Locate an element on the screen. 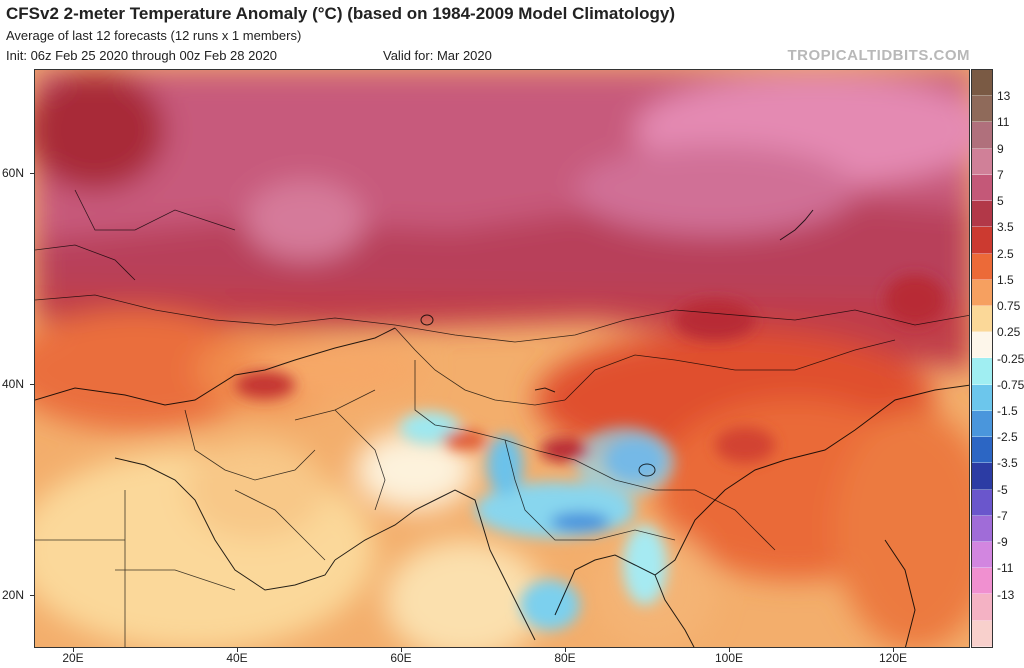  lon-label-100e: 100E is located at coordinates (729, 658).